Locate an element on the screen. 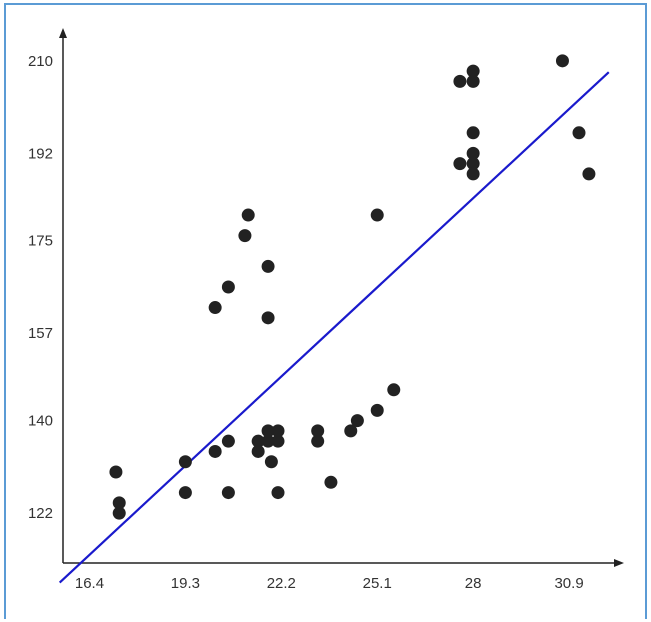 The width and height of the screenshot is (651, 622). y-tick-label: 122 is located at coordinates (40, 513).